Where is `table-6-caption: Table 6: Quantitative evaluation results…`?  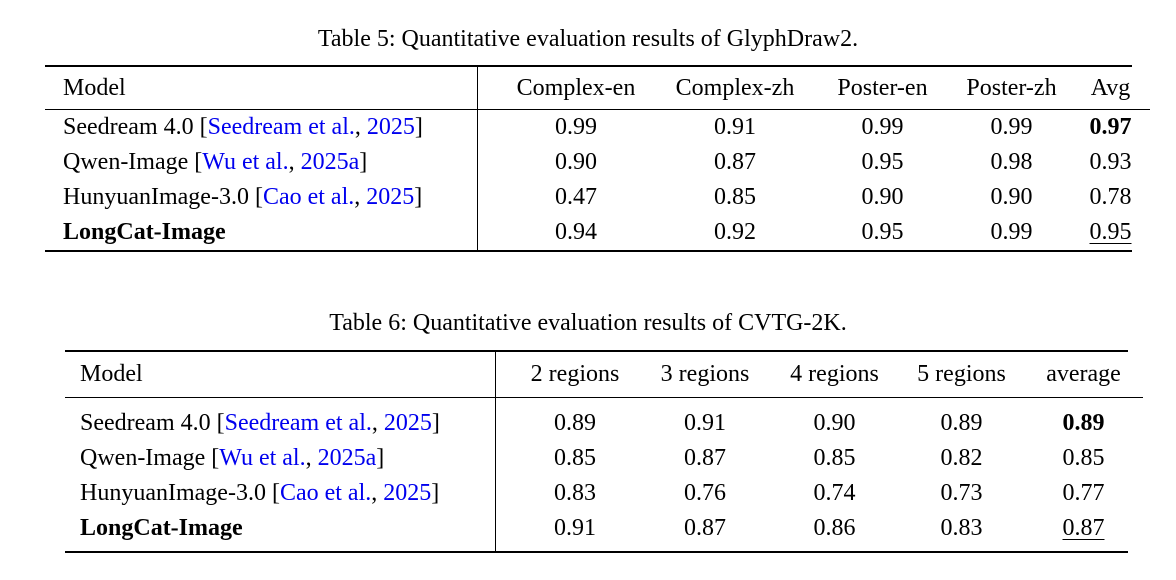 table-6-caption: Table 6: Quantitative evaluation results… is located at coordinates (588, 323).